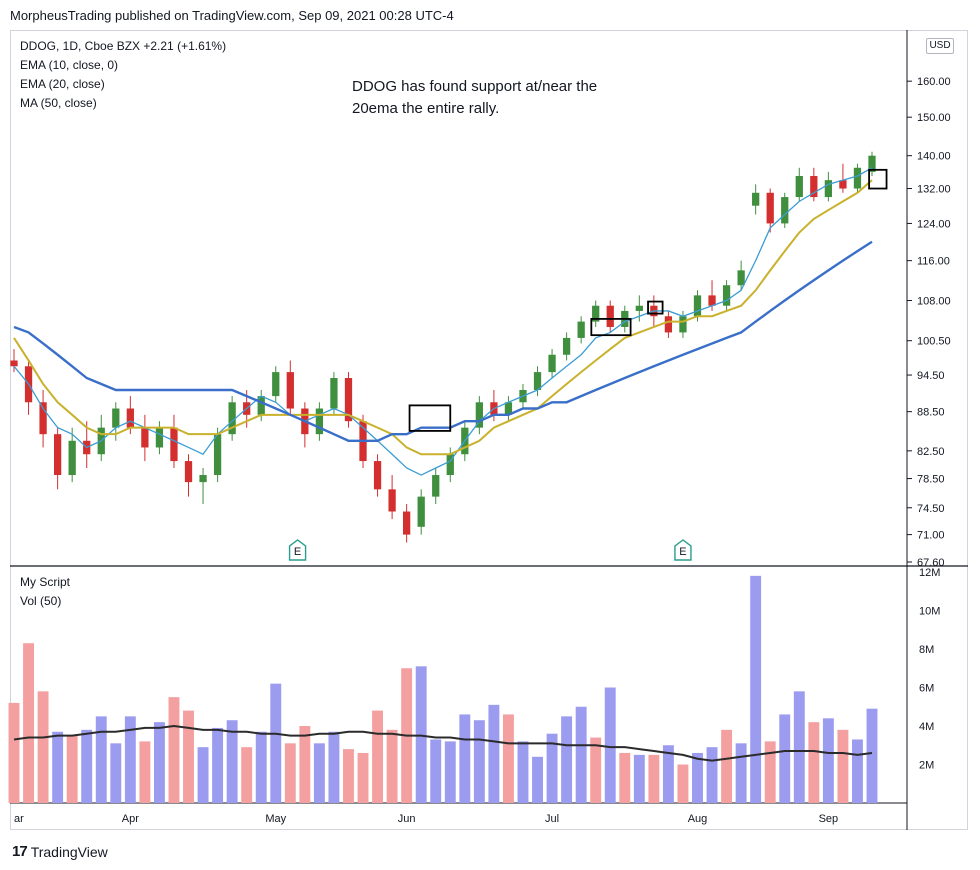 This screenshot has height=870, width=980. Describe the element at coordinates (940, 46) in the screenshot. I see `currency-badge: USD` at that location.